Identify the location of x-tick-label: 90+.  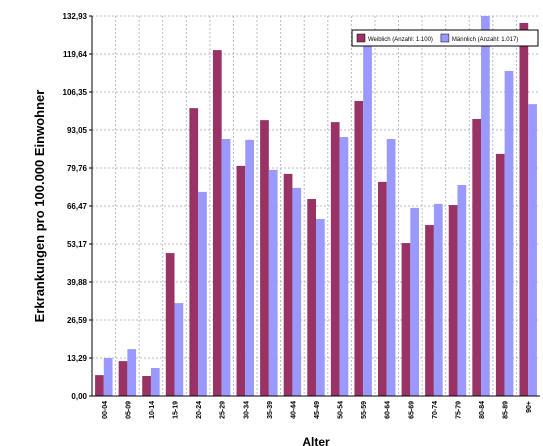
(529, 407).